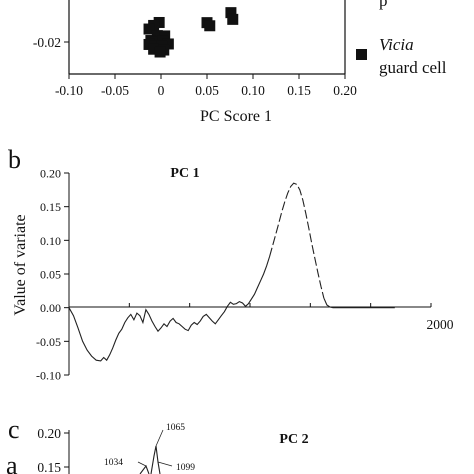  I want to click on panel-a-xtick-label: 0.15, so click(299, 90).